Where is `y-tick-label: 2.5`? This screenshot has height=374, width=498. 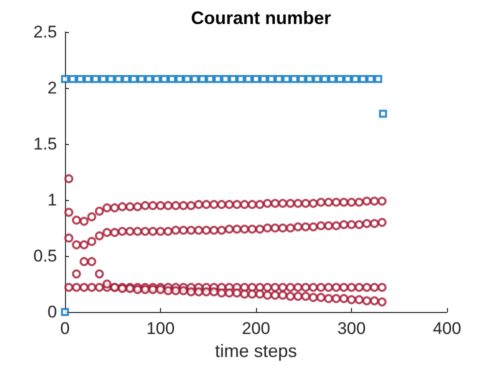
y-tick-label: 2.5 is located at coordinates (45, 32).